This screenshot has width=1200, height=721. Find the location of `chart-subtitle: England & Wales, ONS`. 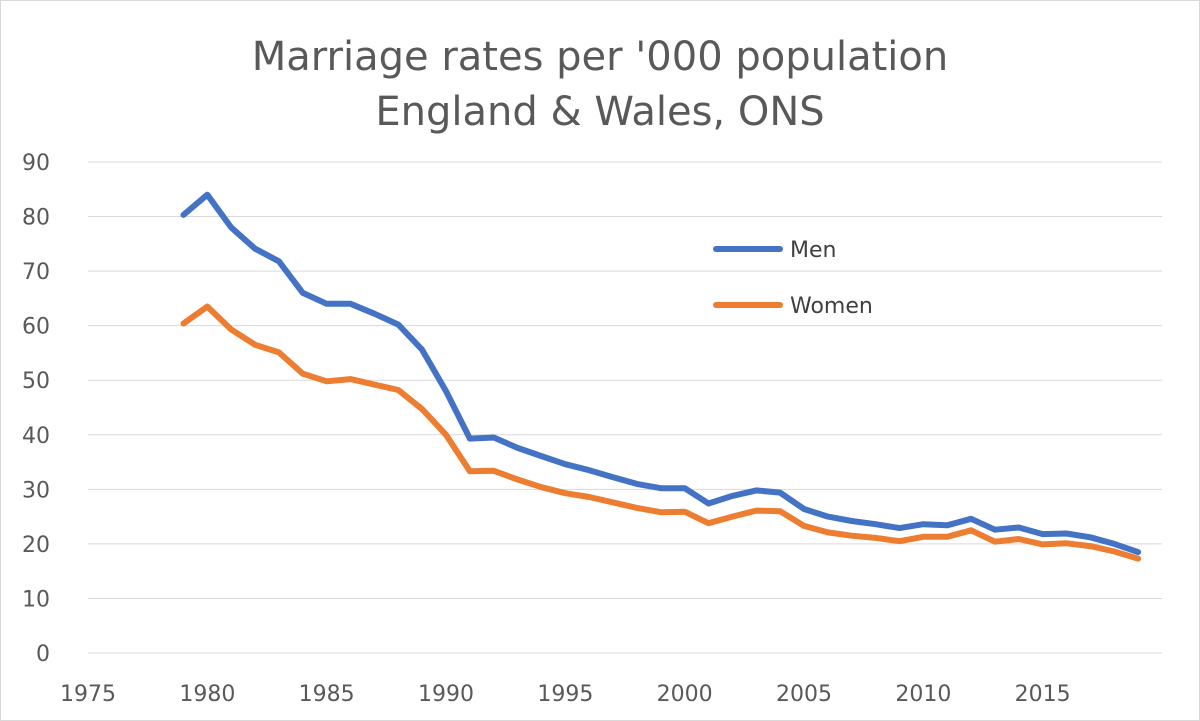

chart-subtitle: England & Wales, ONS is located at coordinates (600, 112).